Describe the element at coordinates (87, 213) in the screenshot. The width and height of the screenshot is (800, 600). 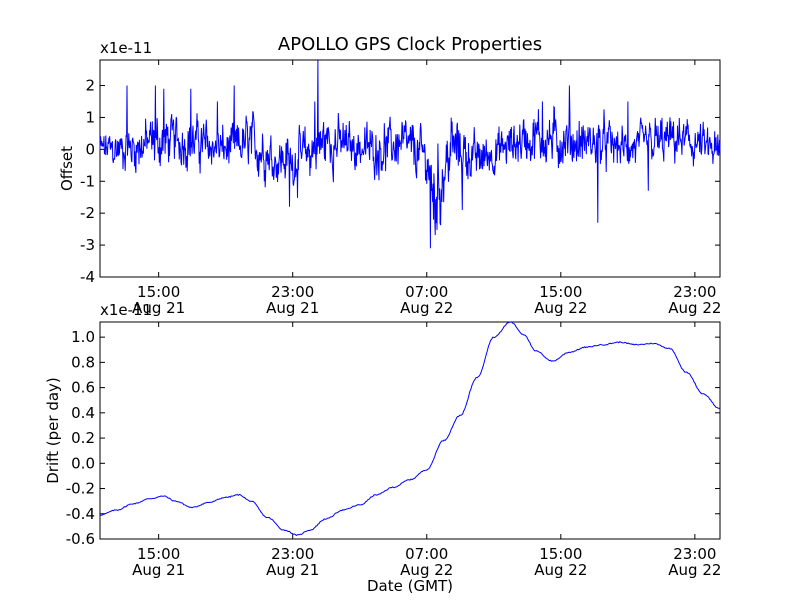
I see `offset-y-tick-label: -2` at that location.